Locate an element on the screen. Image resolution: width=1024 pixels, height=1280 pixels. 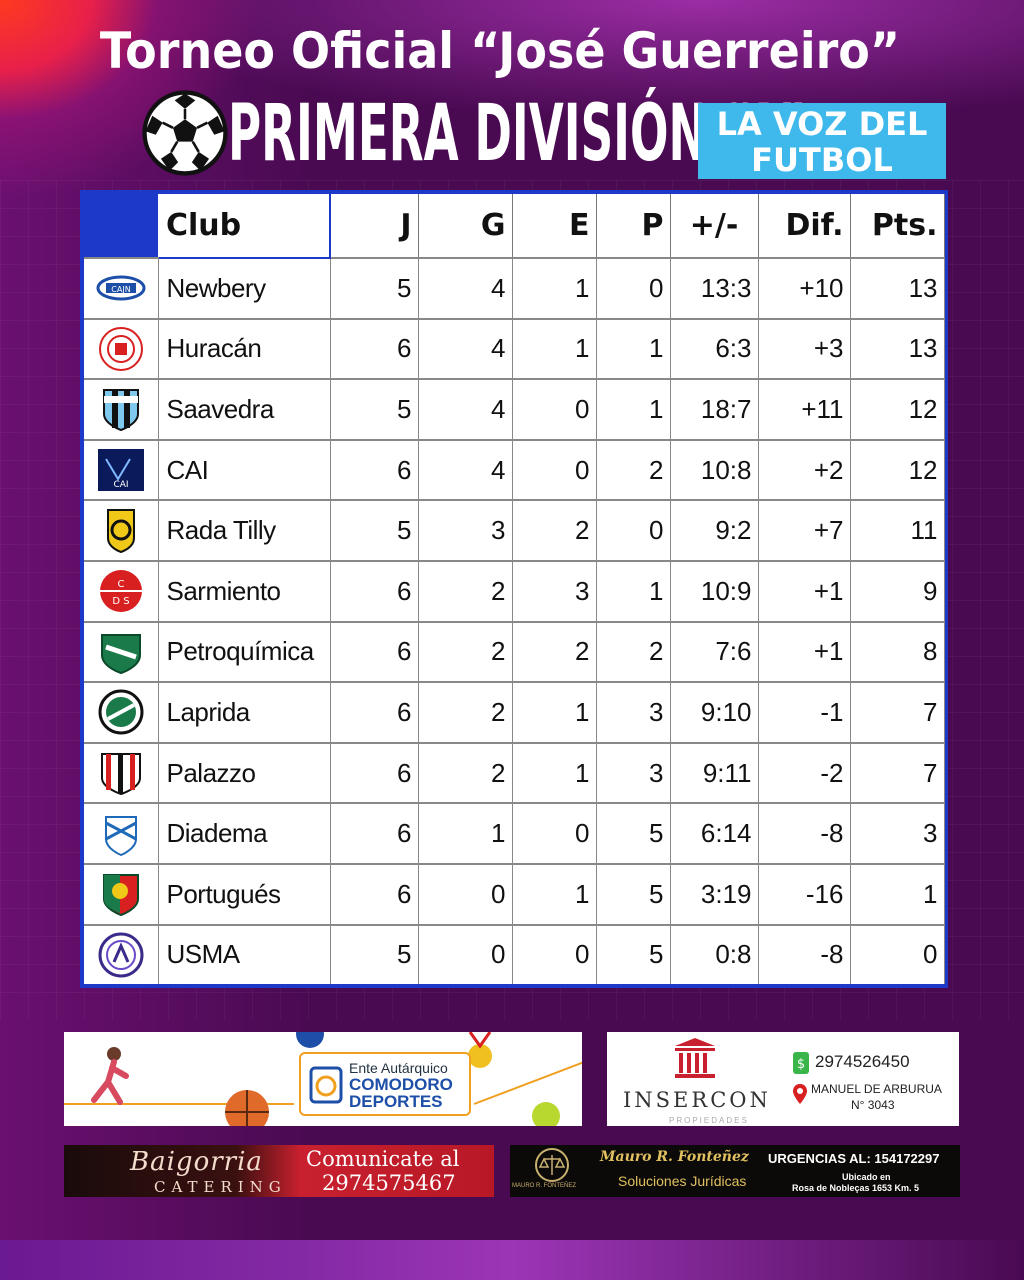
lost: 3 is located at coordinates (633, 713).